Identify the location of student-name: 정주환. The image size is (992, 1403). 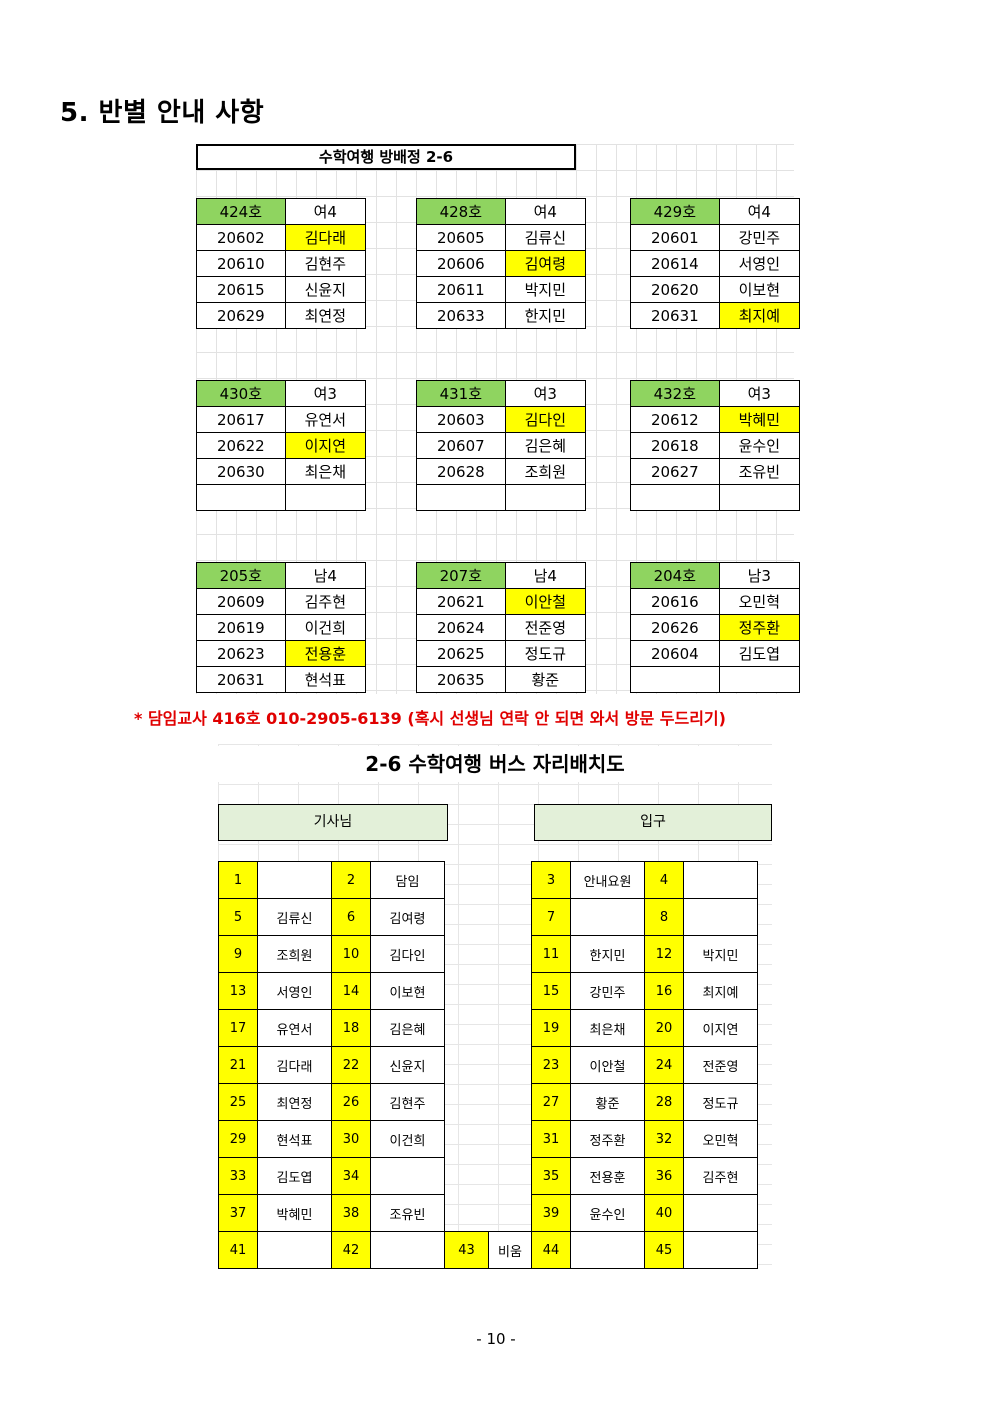
(759, 627).